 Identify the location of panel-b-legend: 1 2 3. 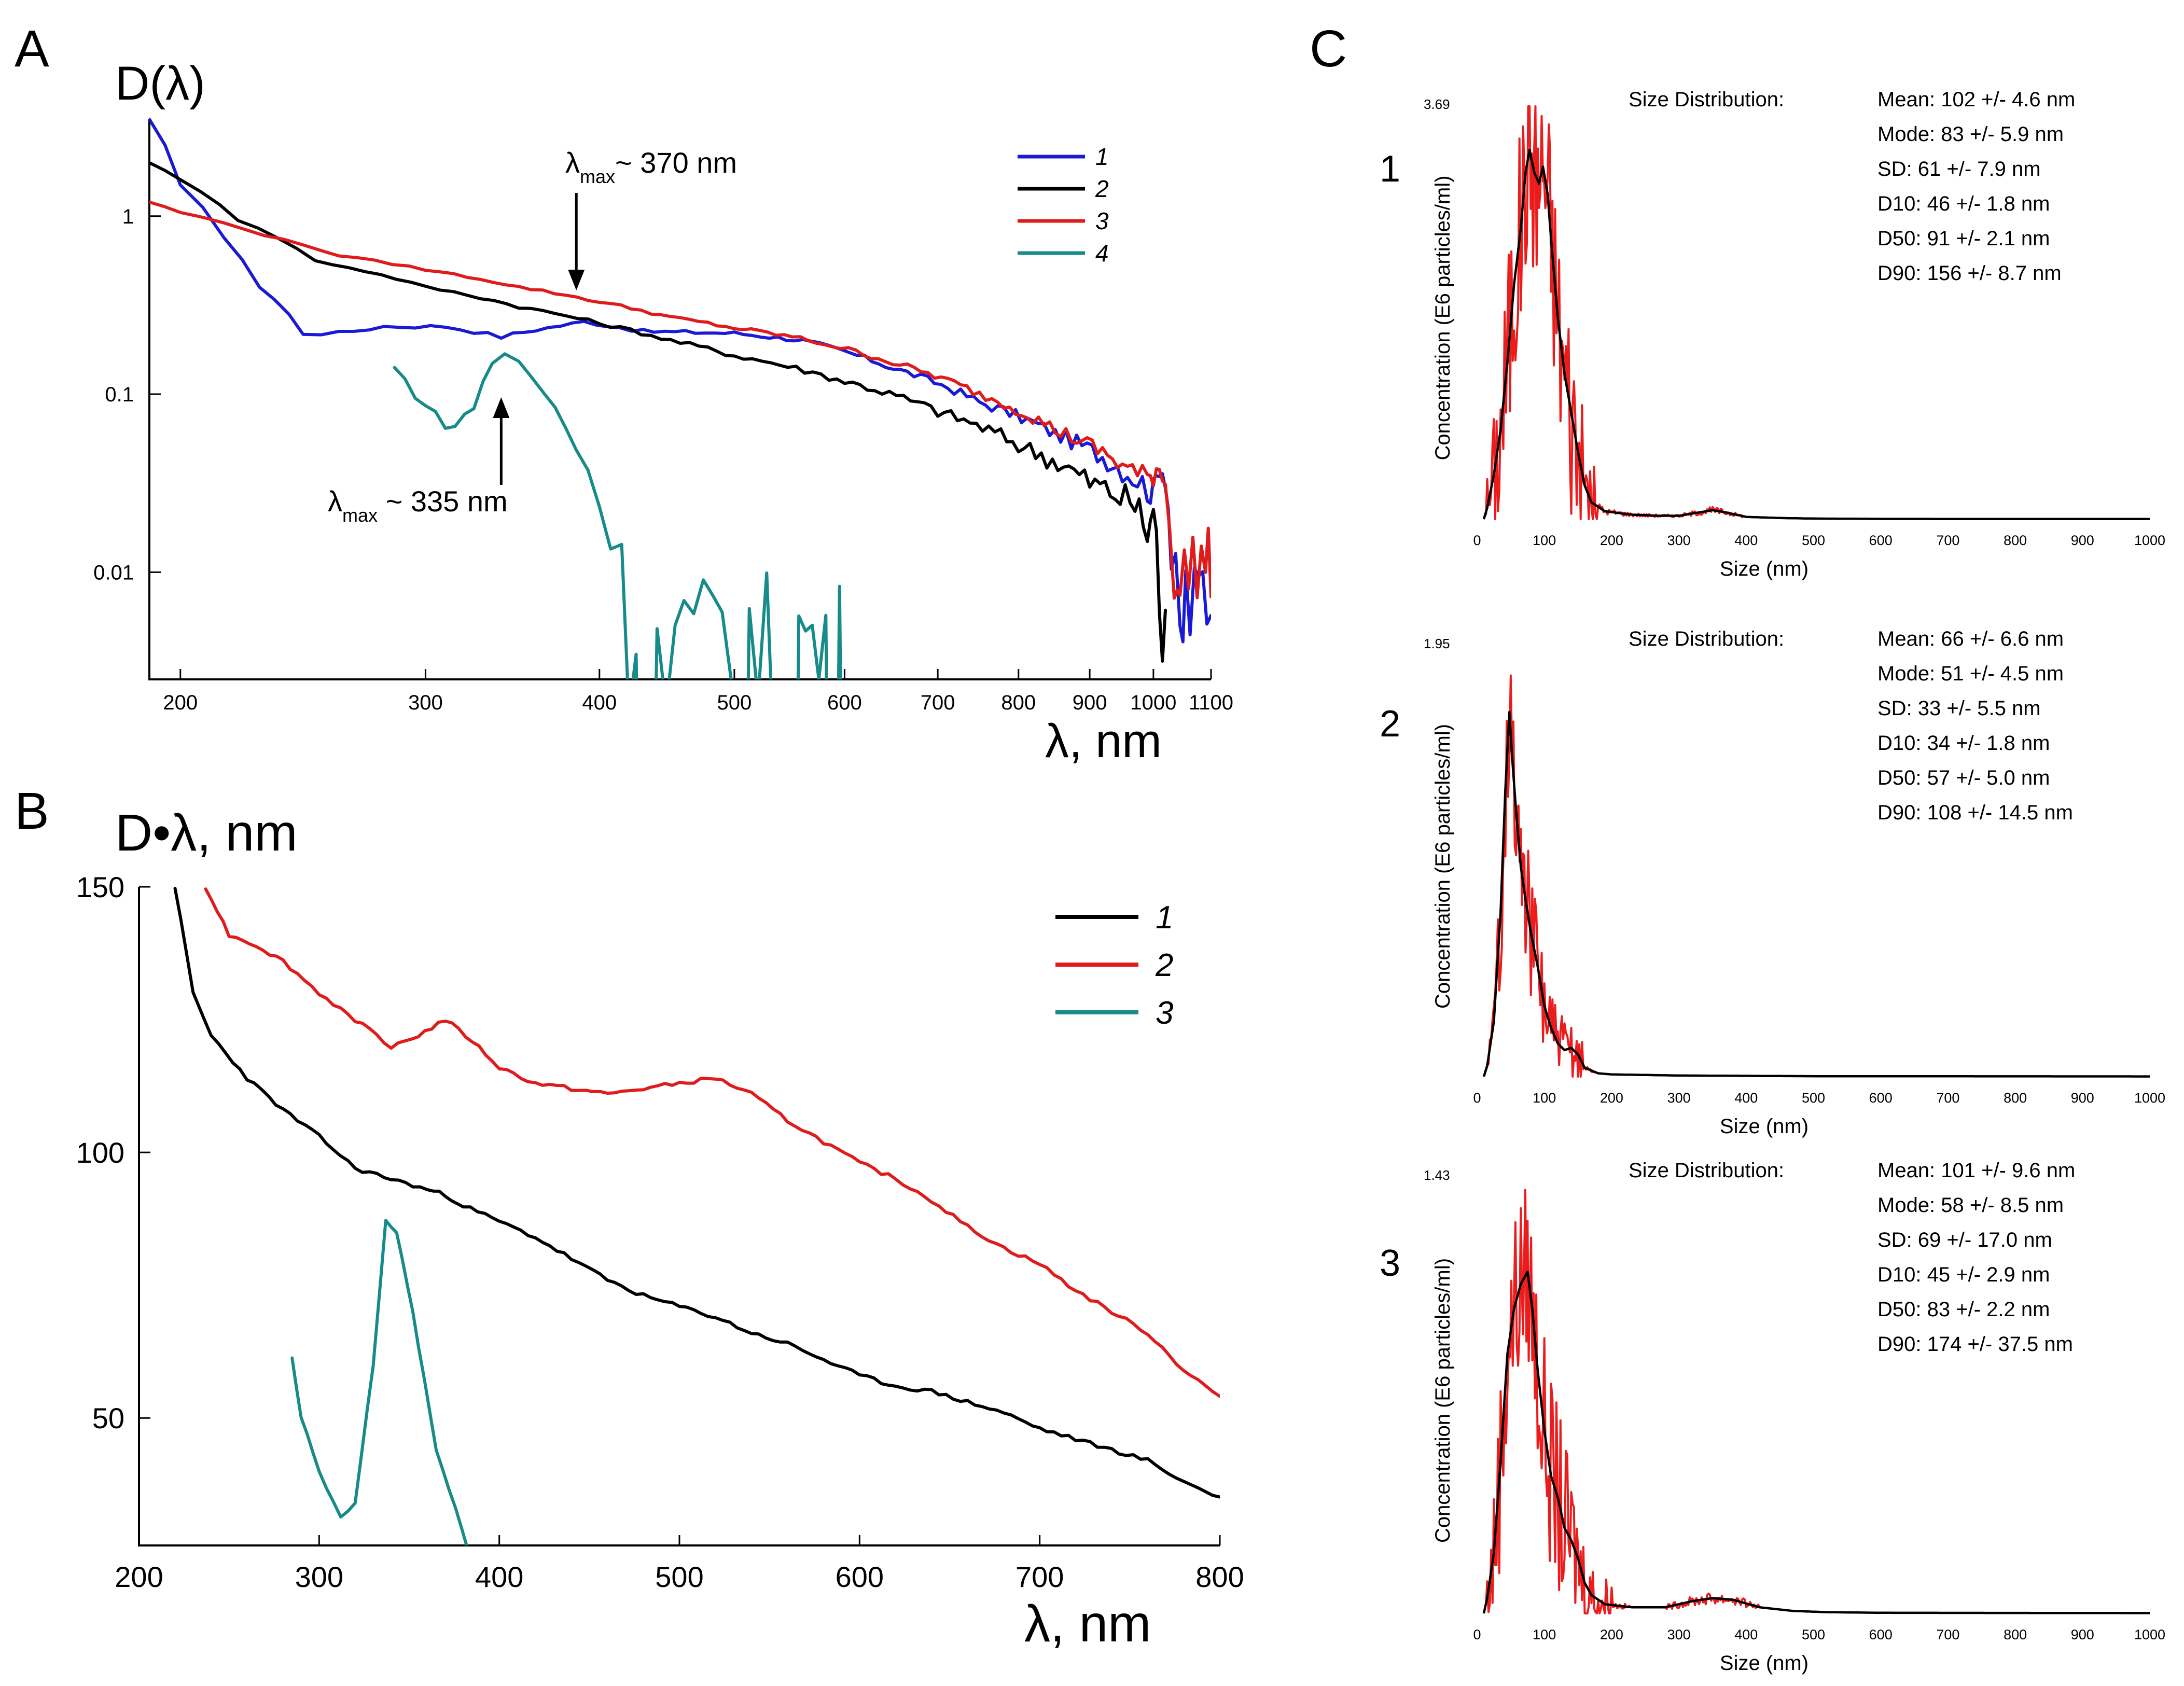
(1114, 966).